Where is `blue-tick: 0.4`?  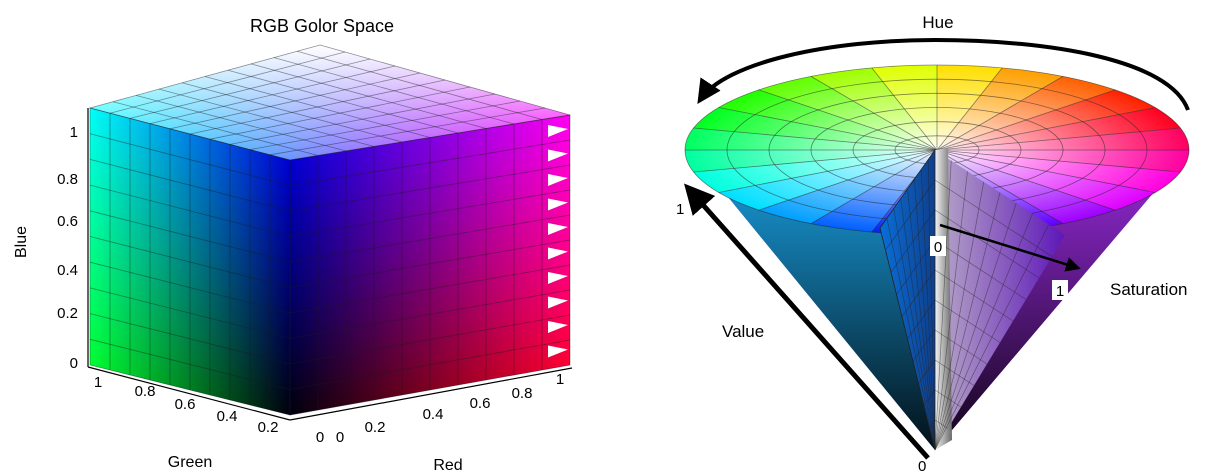
blue-tick: 0.4 is located at coordinates (67, 270).